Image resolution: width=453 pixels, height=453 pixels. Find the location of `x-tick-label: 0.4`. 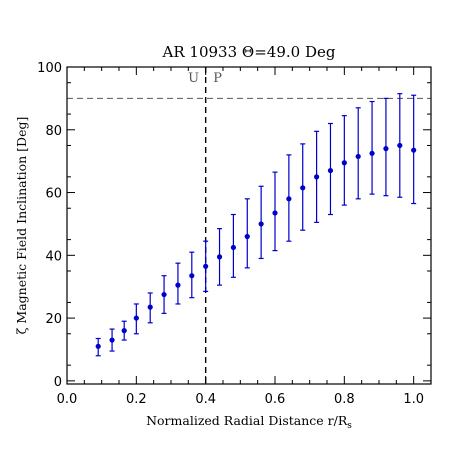

x-tick-label: 0.4 is located at coordinates (205, 399).